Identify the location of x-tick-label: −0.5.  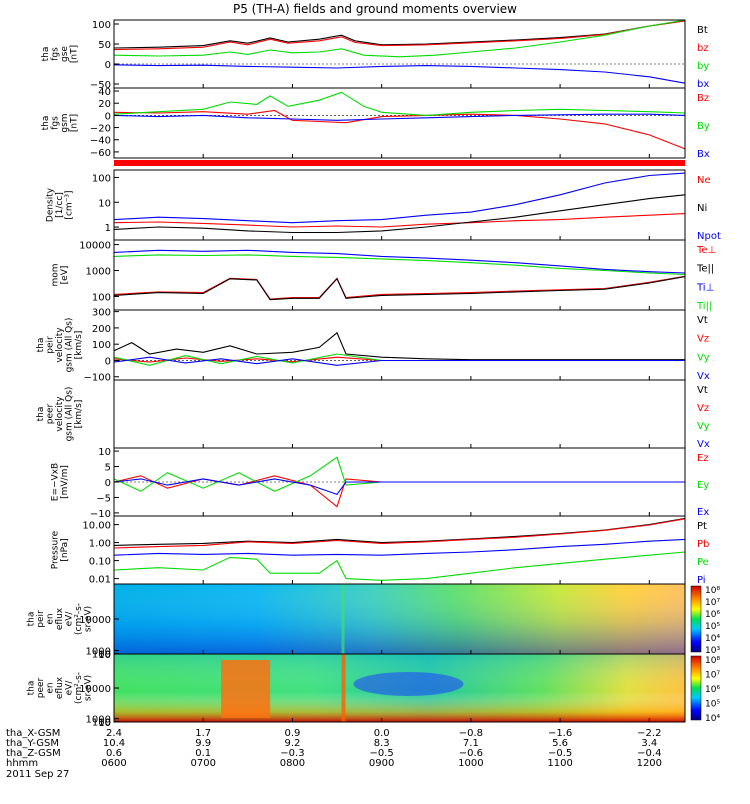
(382, 753).